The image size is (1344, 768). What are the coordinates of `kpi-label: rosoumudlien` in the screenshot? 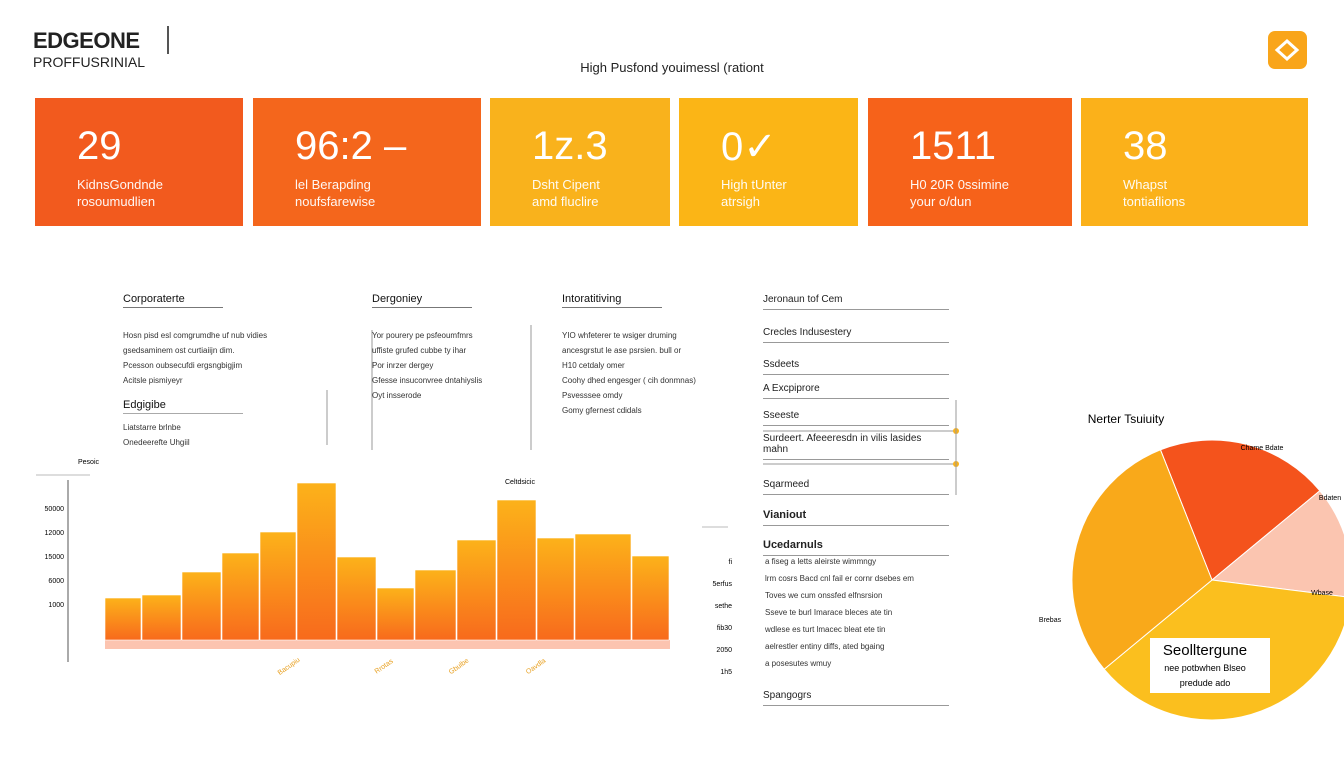 It's located at (116, 201).